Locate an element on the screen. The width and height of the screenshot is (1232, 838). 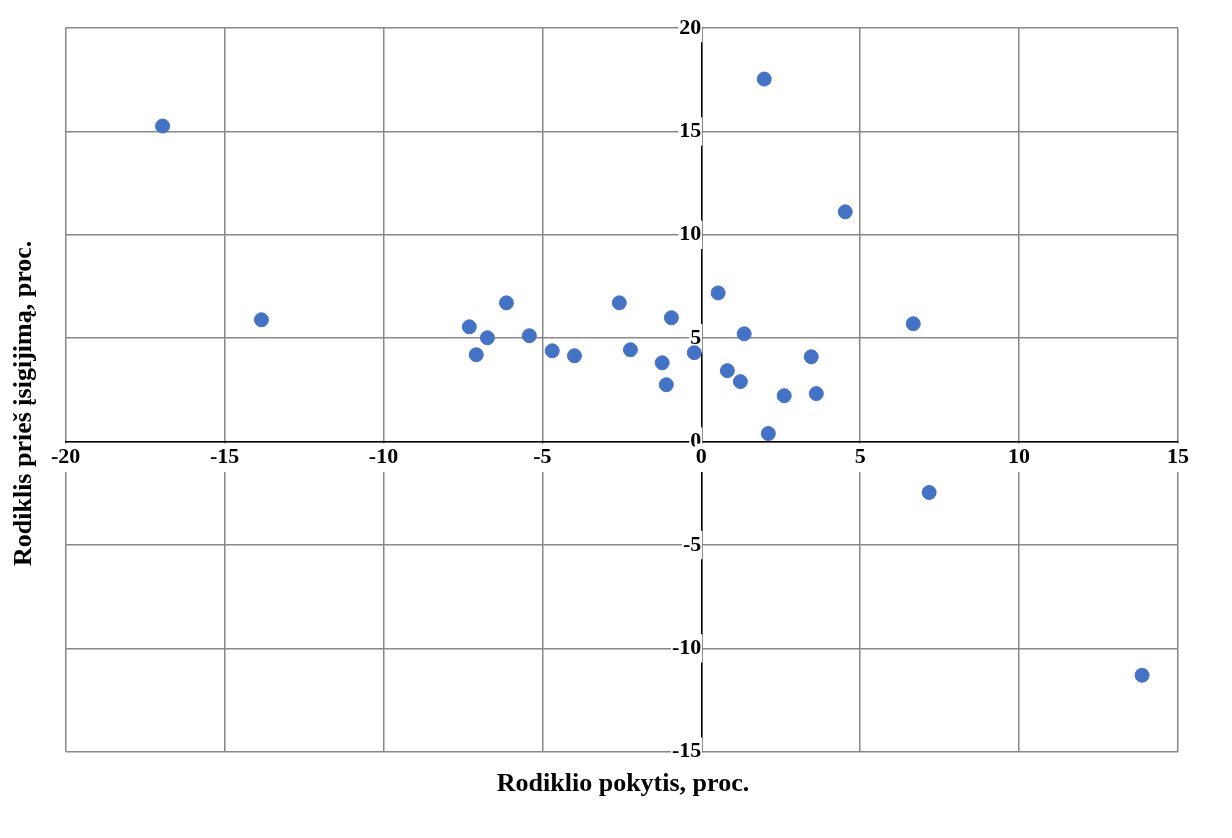
x-tick-label: -15 is located at coordinates (224, 456).